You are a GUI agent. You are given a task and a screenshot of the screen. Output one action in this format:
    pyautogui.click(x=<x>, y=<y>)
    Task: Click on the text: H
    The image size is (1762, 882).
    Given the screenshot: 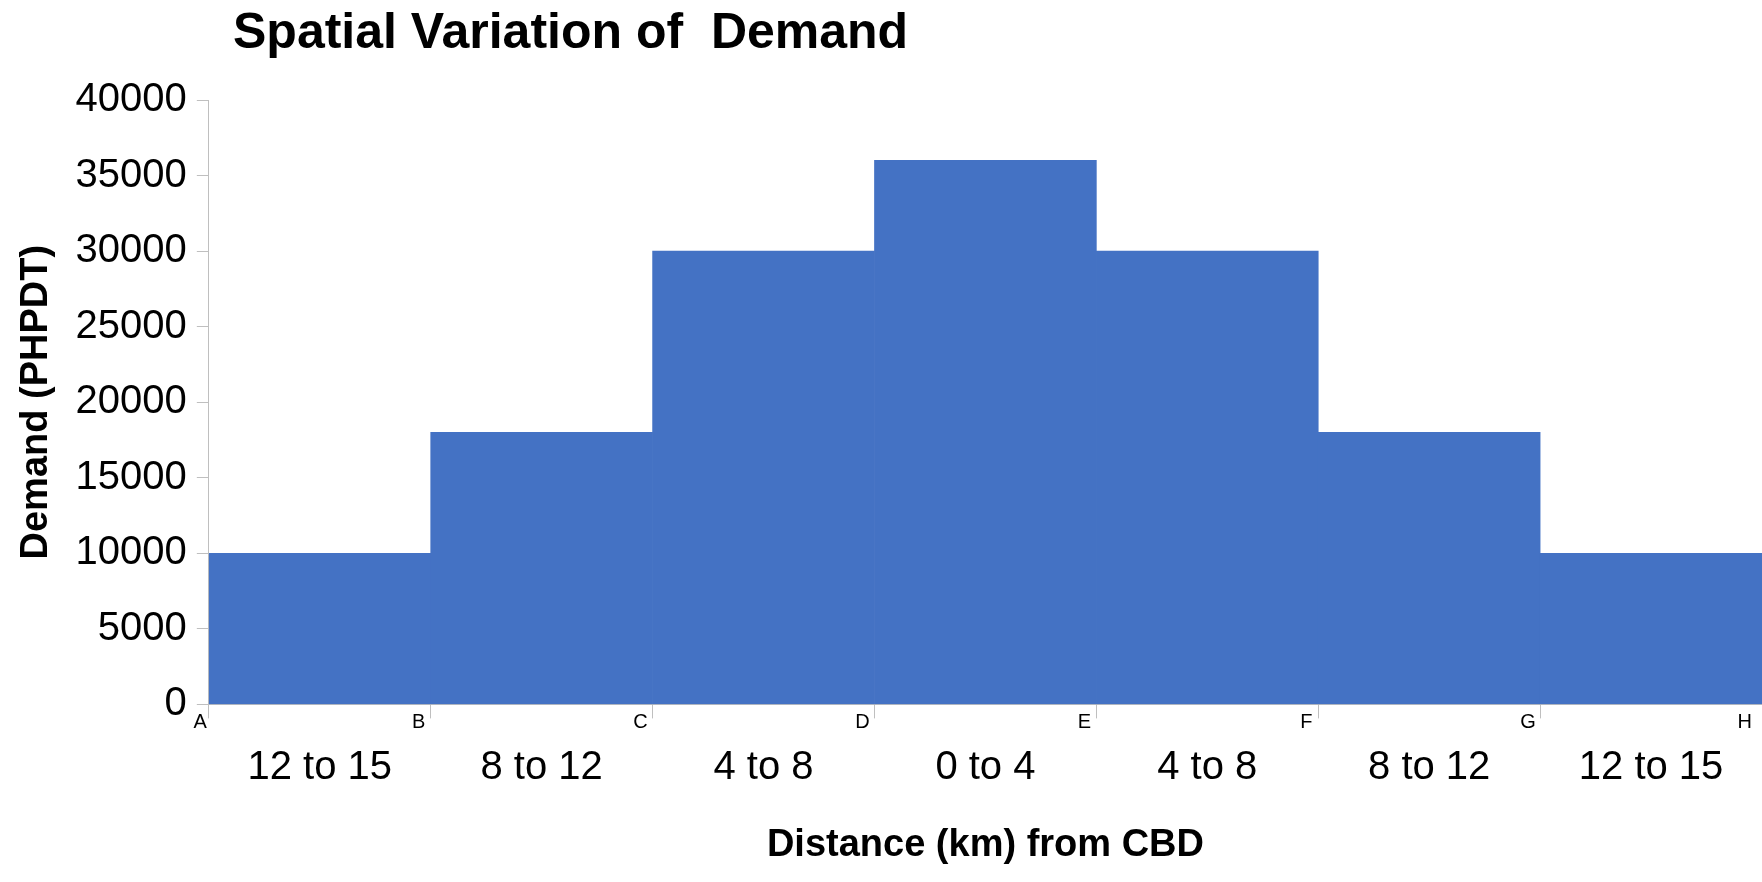 What is the action you would take?
    pyautogui.click(x=1744, y=720)
    